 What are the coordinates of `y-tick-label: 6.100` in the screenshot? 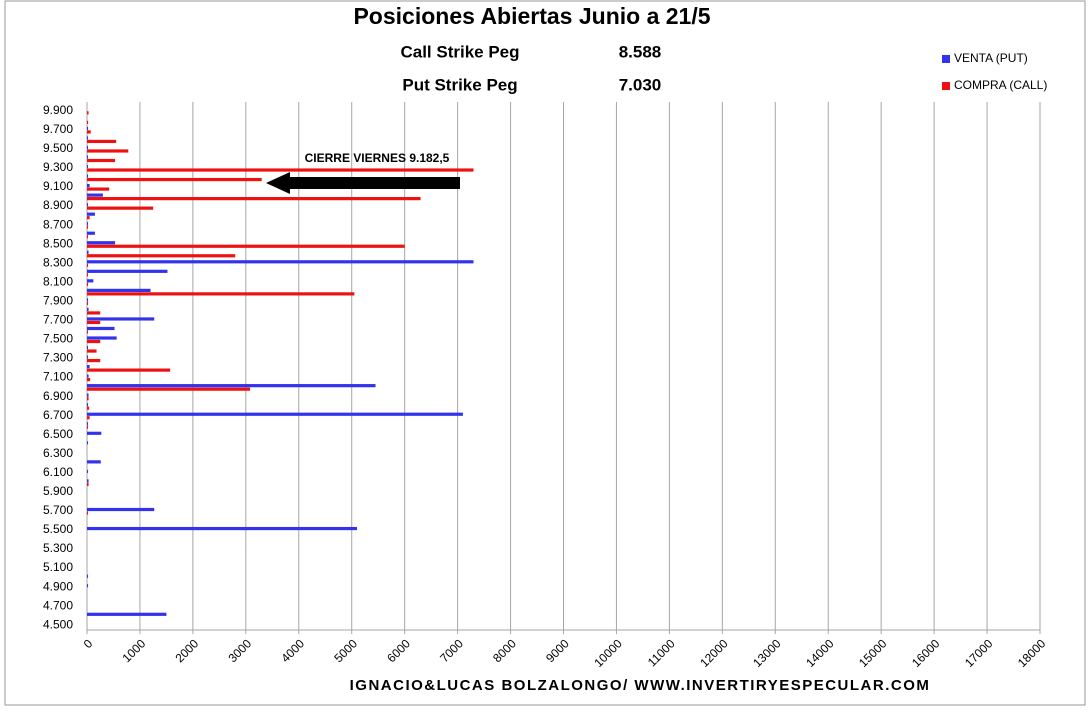 It's located at (58, 472).